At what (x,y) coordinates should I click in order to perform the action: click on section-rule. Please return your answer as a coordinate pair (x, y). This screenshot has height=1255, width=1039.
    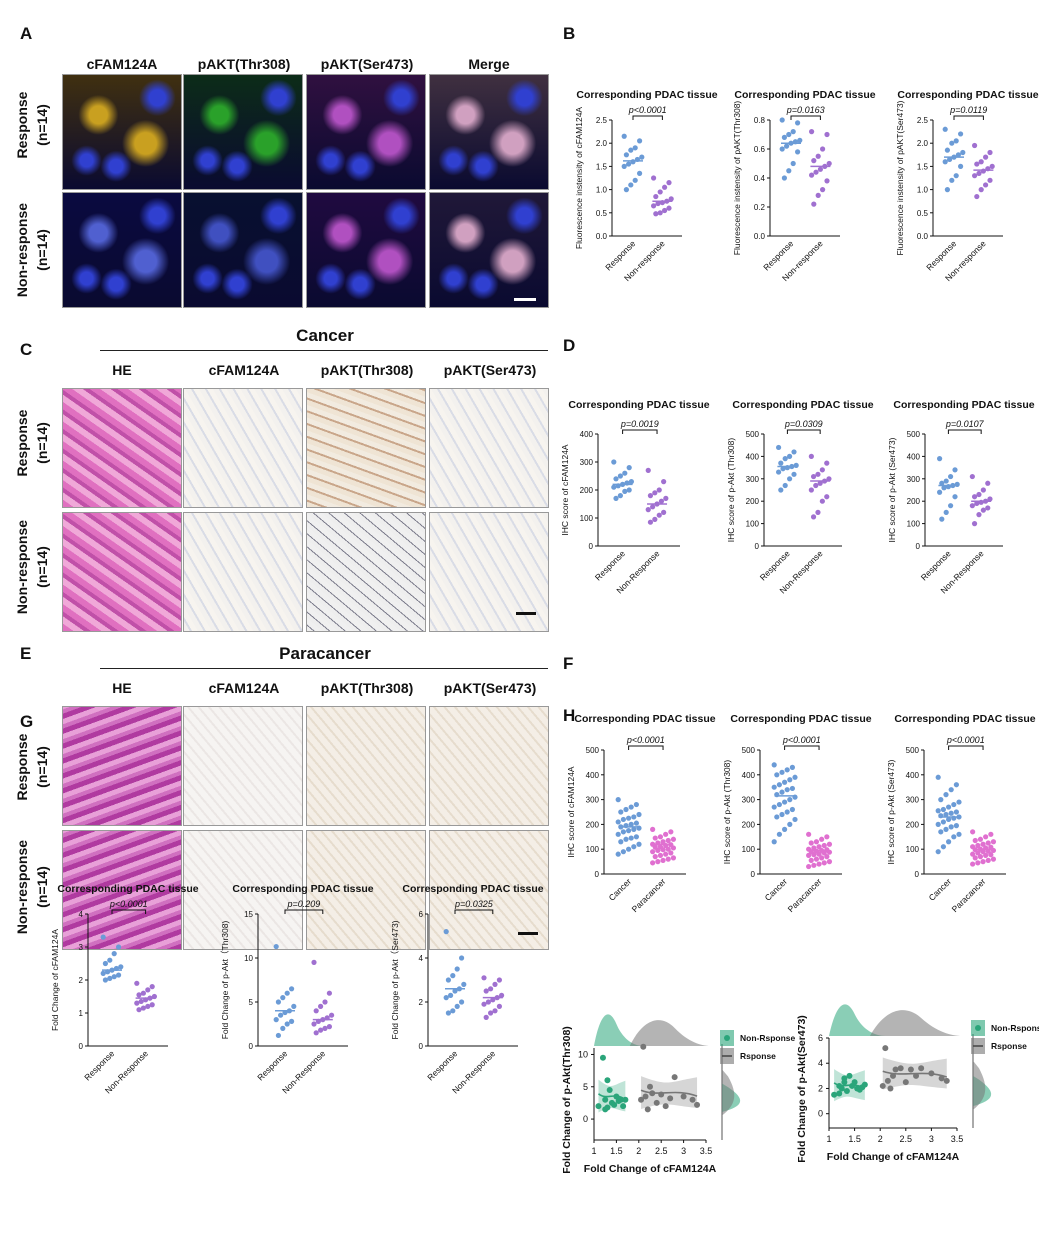
    Looking at the image, I should click on (324, 350).